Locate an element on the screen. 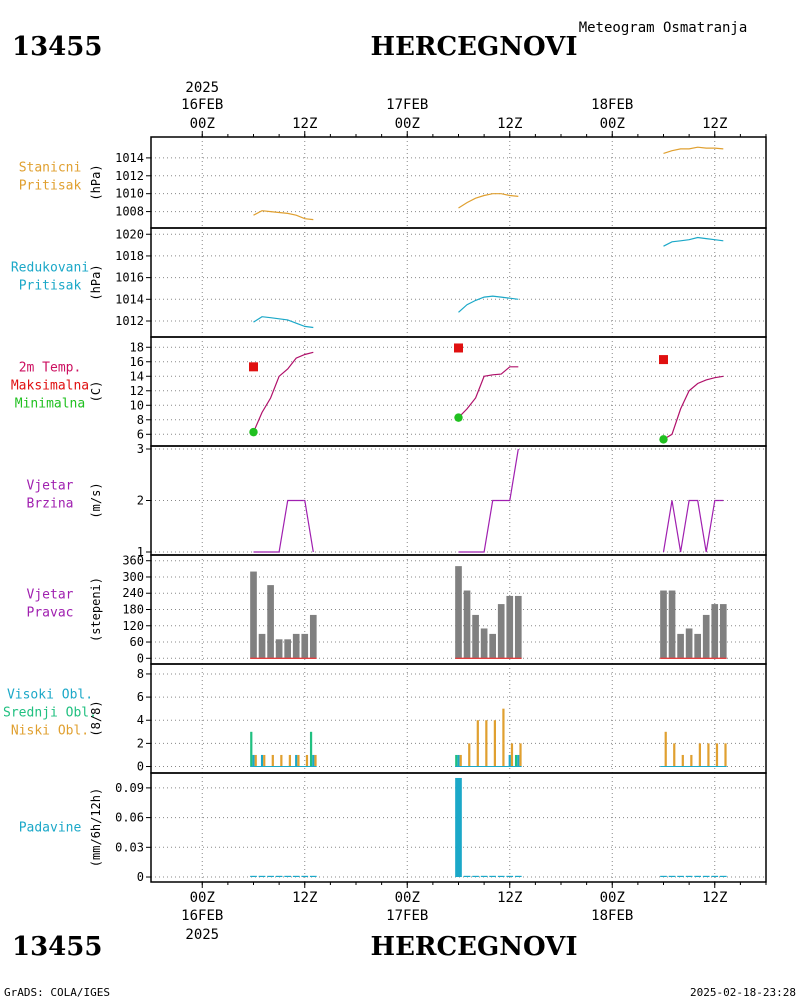 This screenshot has height=1000, width=800. panel-label: Pritisak is located at coordinates (50, 286).